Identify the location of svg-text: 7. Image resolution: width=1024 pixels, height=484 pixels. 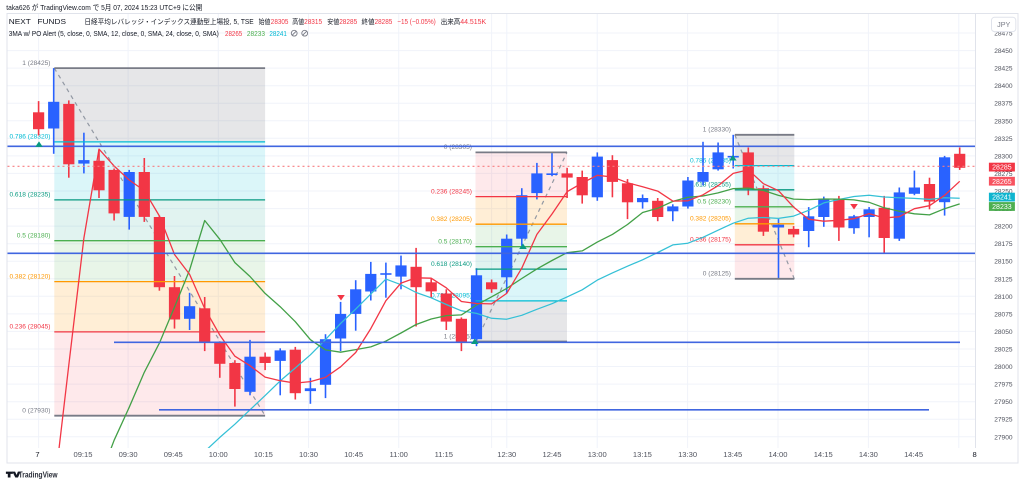
(37, 454).